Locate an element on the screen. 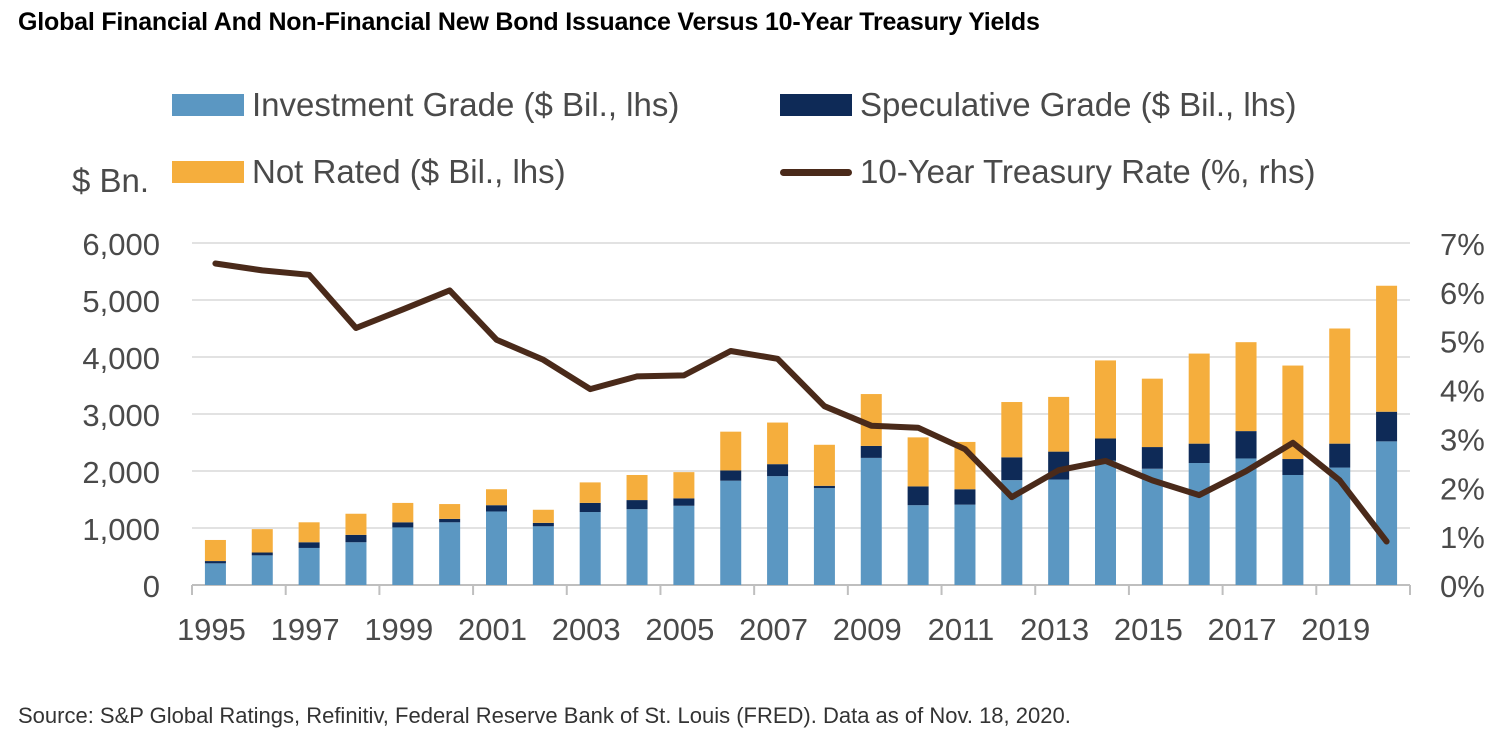 The image size is (1506, 750). x-tick-label: 2009 is located at coordinates (867, 629).